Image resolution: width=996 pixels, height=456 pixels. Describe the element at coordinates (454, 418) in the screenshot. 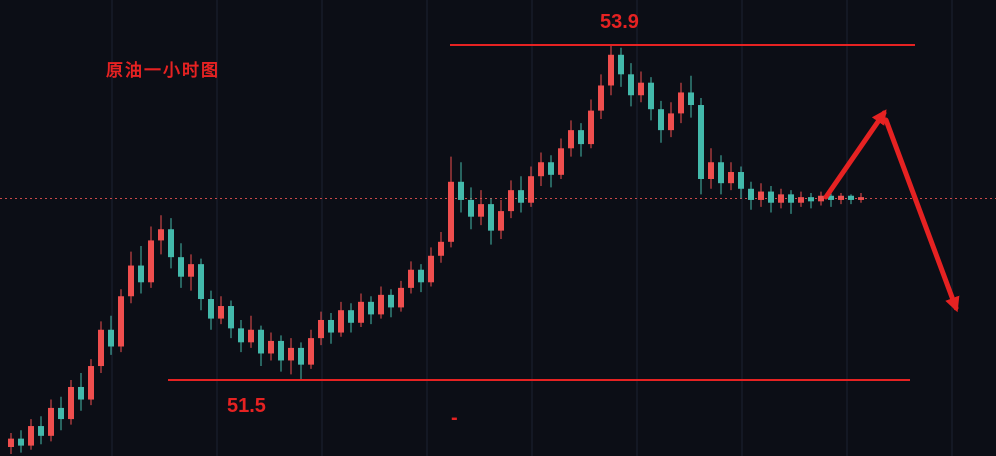

I see `footer-dash: -` at that location.